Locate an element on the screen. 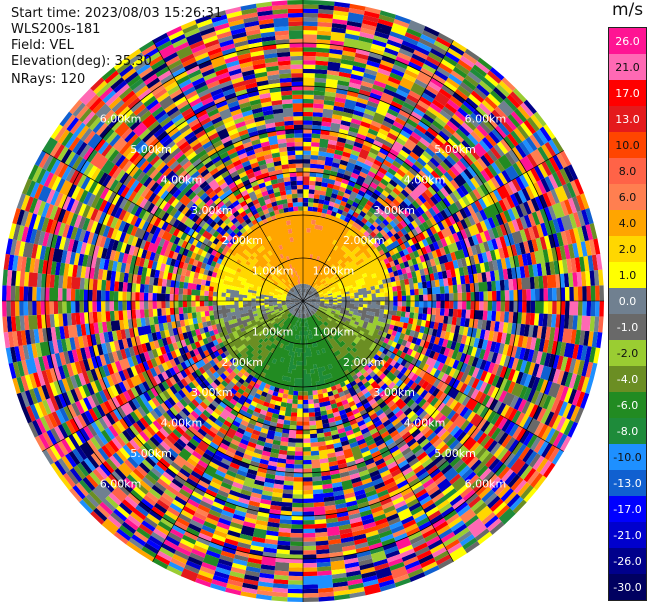  colorbar-tick-label: 2.0 is located at coordinates (627, 249).